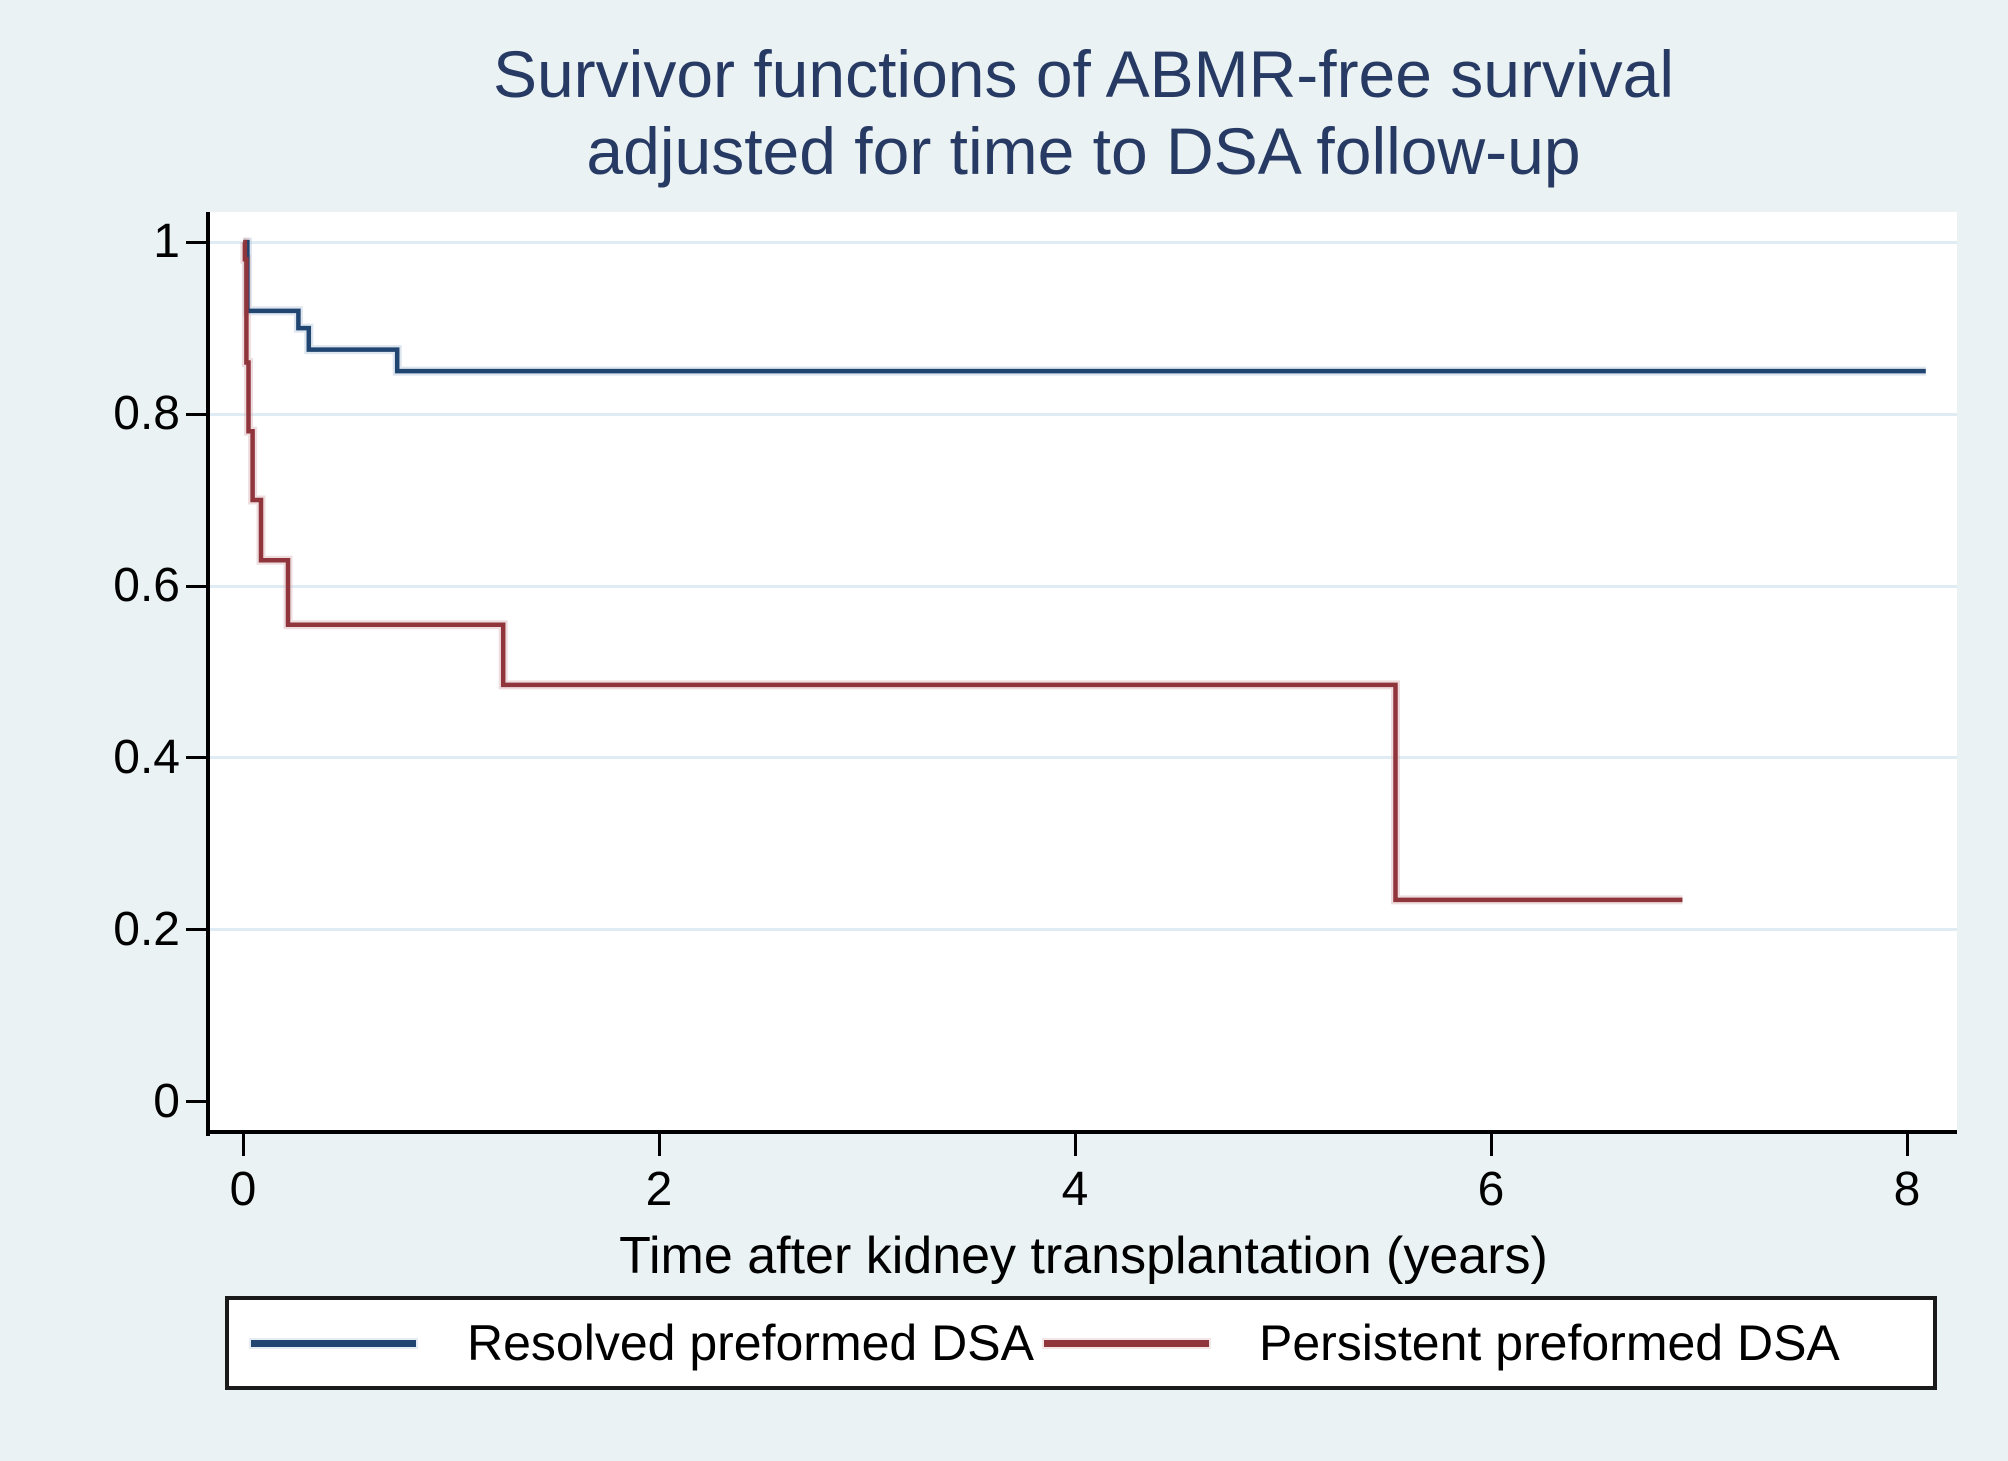 Image resolution: width=2008 pixels, height=1461 pixels. I want to click on resolved-dsa-curve, so click(1084, 306).